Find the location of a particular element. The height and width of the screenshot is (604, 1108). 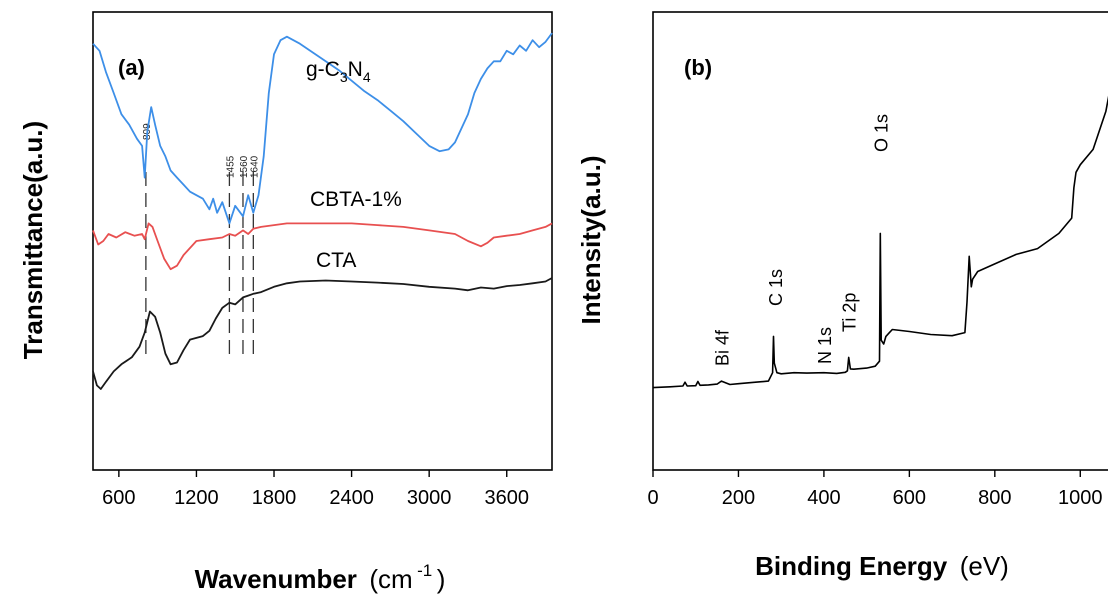

peak-label-o-1s: O 1s is located at coordinates (881, 133).